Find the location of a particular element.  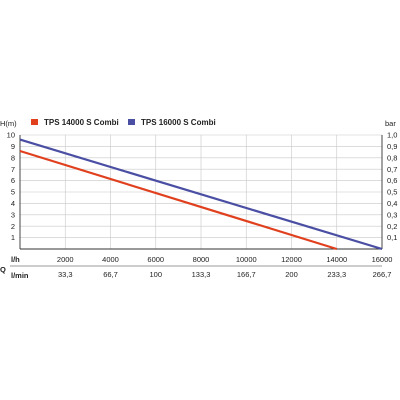

x-tick-label-lmin: 100 is located at coordinates (155, 274).